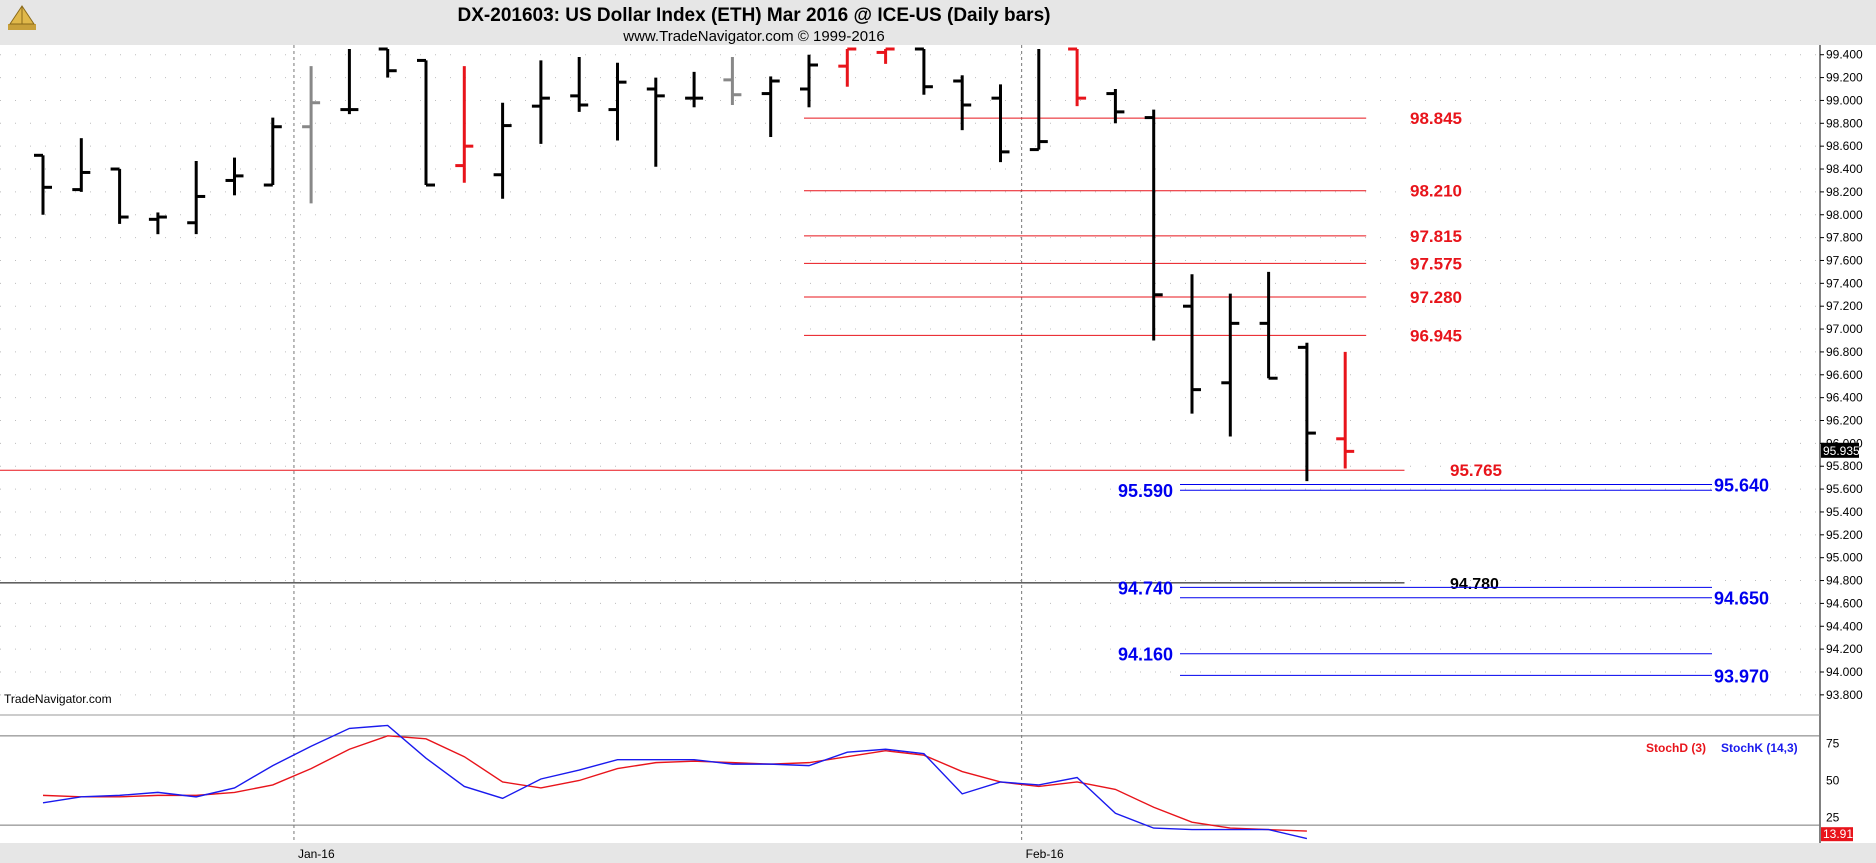 The image size is (1876, 863). What do you see at coordinates (1436, 297) in the screenshot?
I see `level-label: 97.280` at bounding box center [1436, 297].